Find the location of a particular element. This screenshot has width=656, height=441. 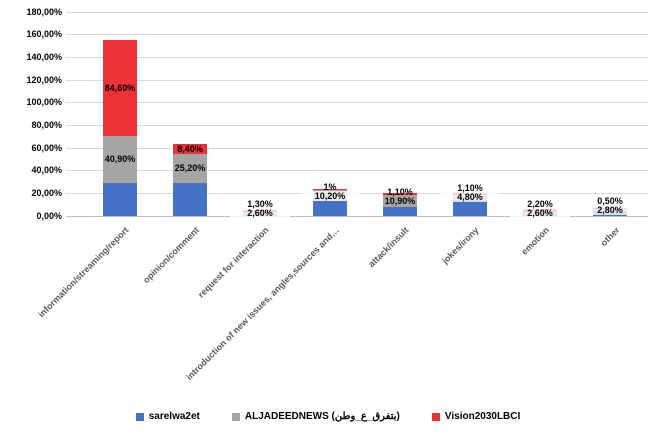

bar-segment-series3-cat2 is located at coordinates (190, 149).